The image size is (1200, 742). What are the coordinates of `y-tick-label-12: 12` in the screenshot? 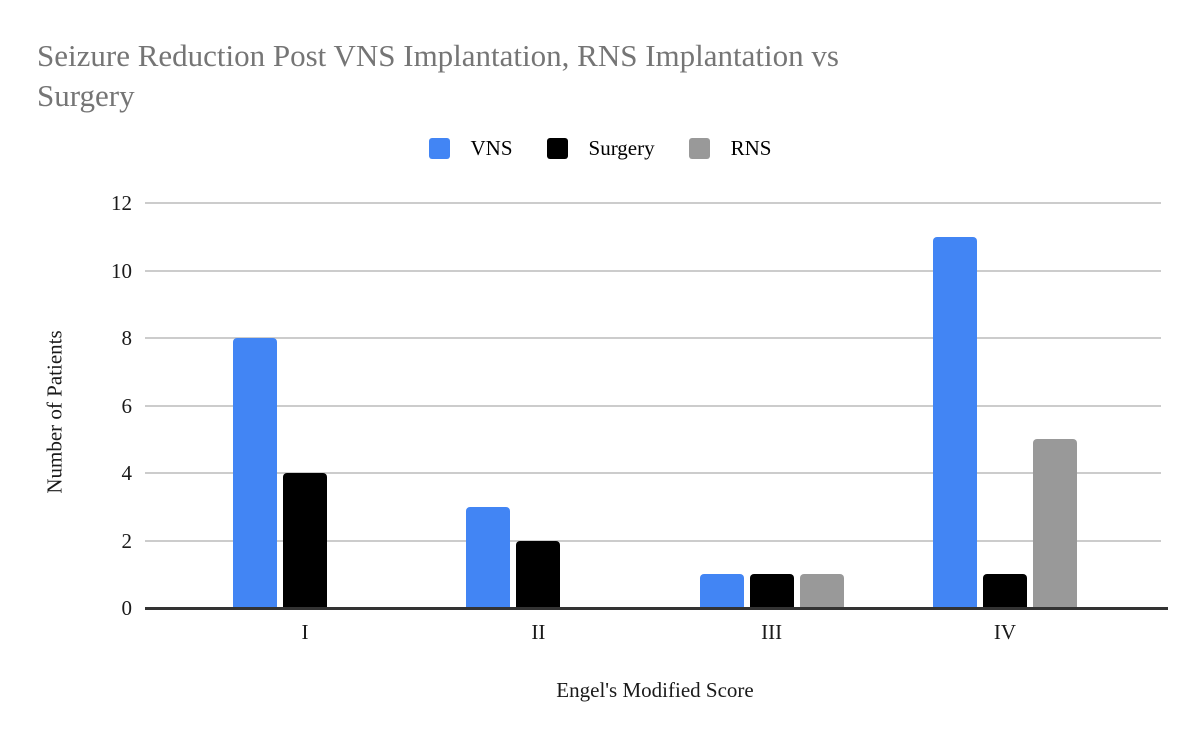 It's located at (121, 203).